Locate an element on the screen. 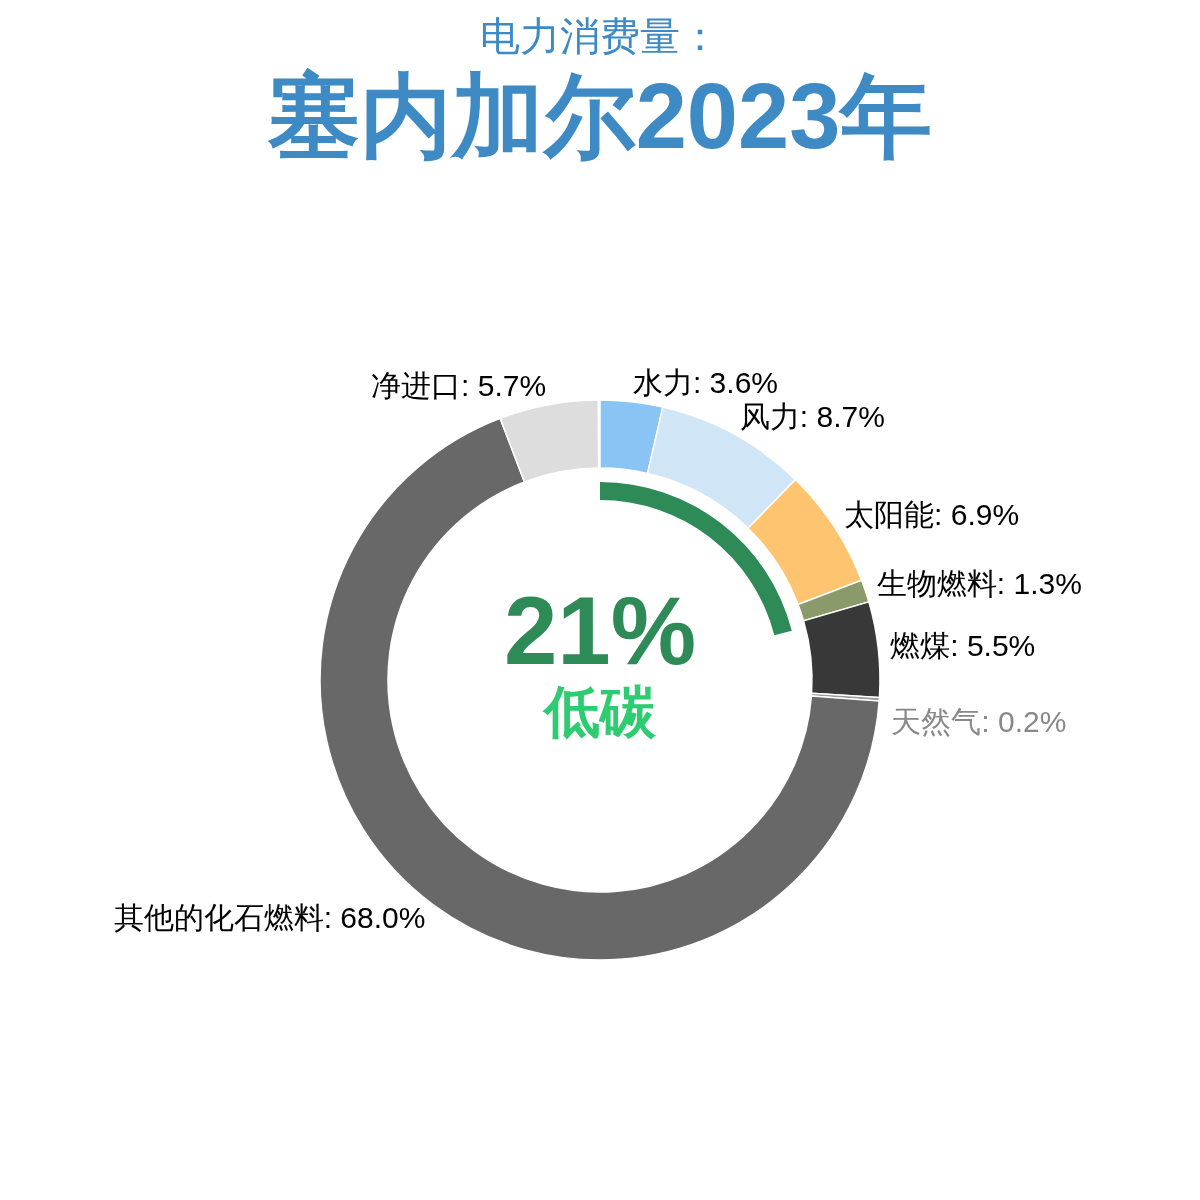  chart-title: 塞内加尔2023年 is located at coordinates (599, 116).